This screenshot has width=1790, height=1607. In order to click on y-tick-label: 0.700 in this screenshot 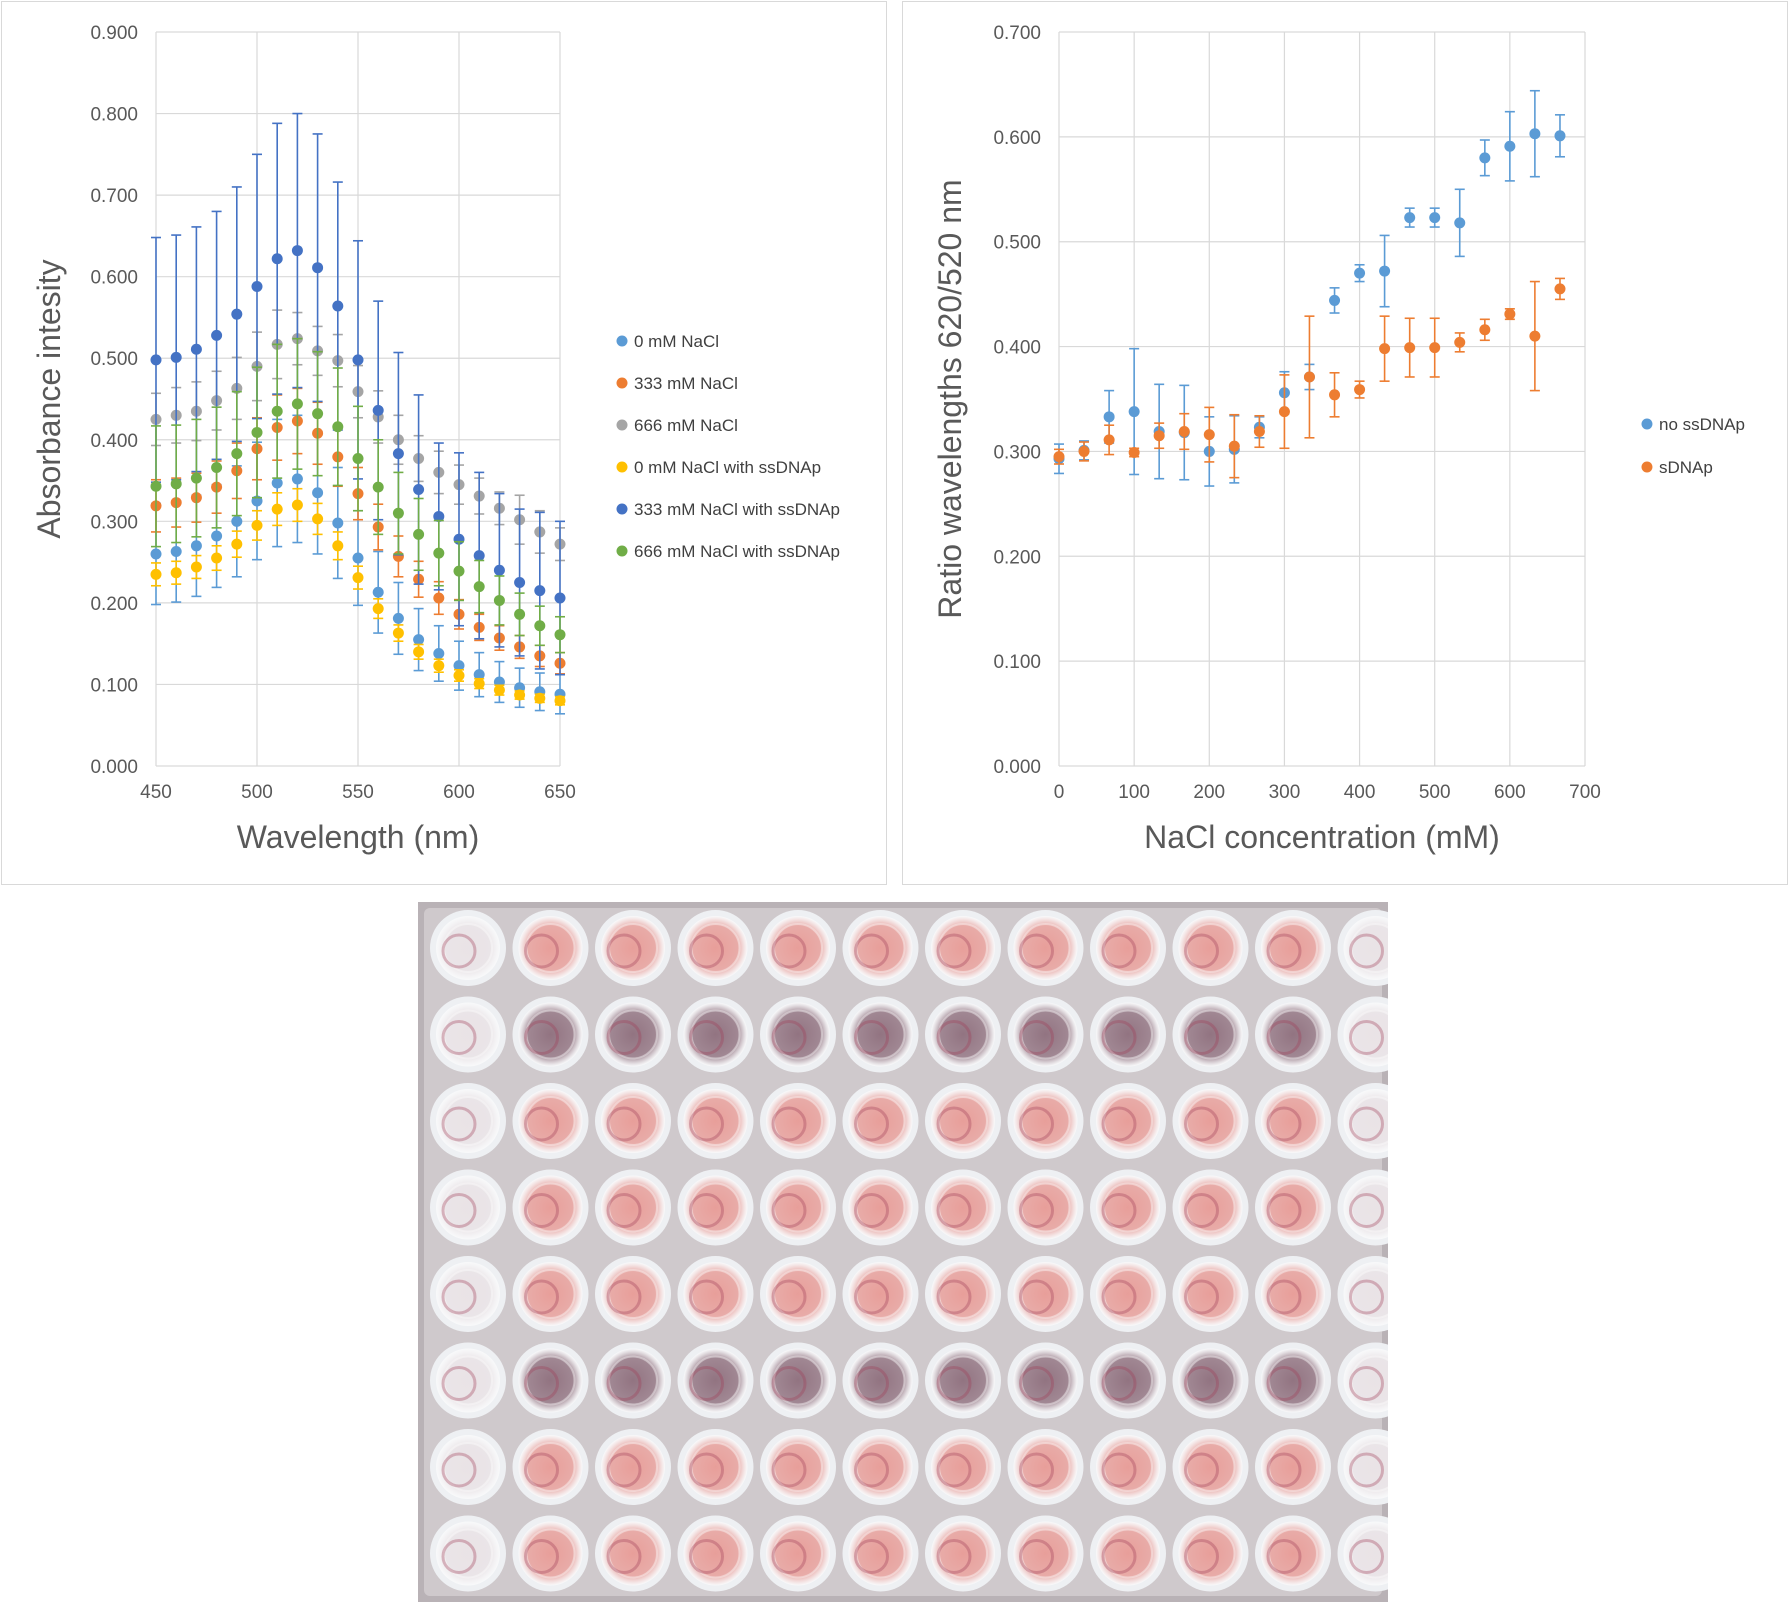, I will do `click(1017, 33)`.